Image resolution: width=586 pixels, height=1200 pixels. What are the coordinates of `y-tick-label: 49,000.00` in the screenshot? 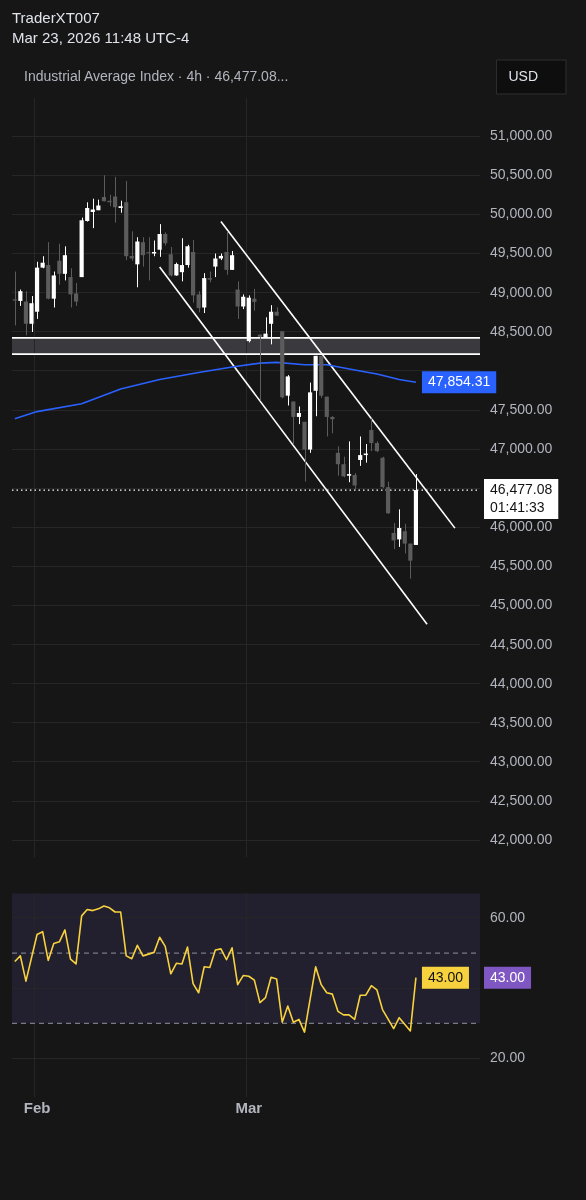 It's located at (521, 291).